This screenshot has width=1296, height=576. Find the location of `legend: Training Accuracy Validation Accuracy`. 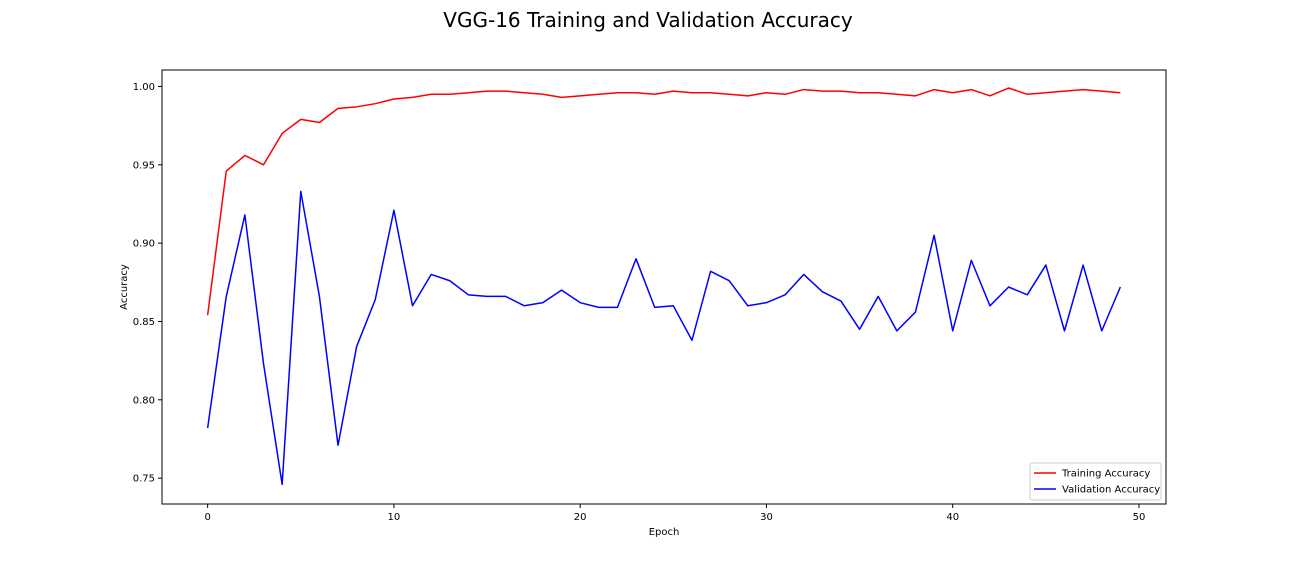

legend: Training Accuracy Validation Accuracy is located at coordinates (1095, 481).